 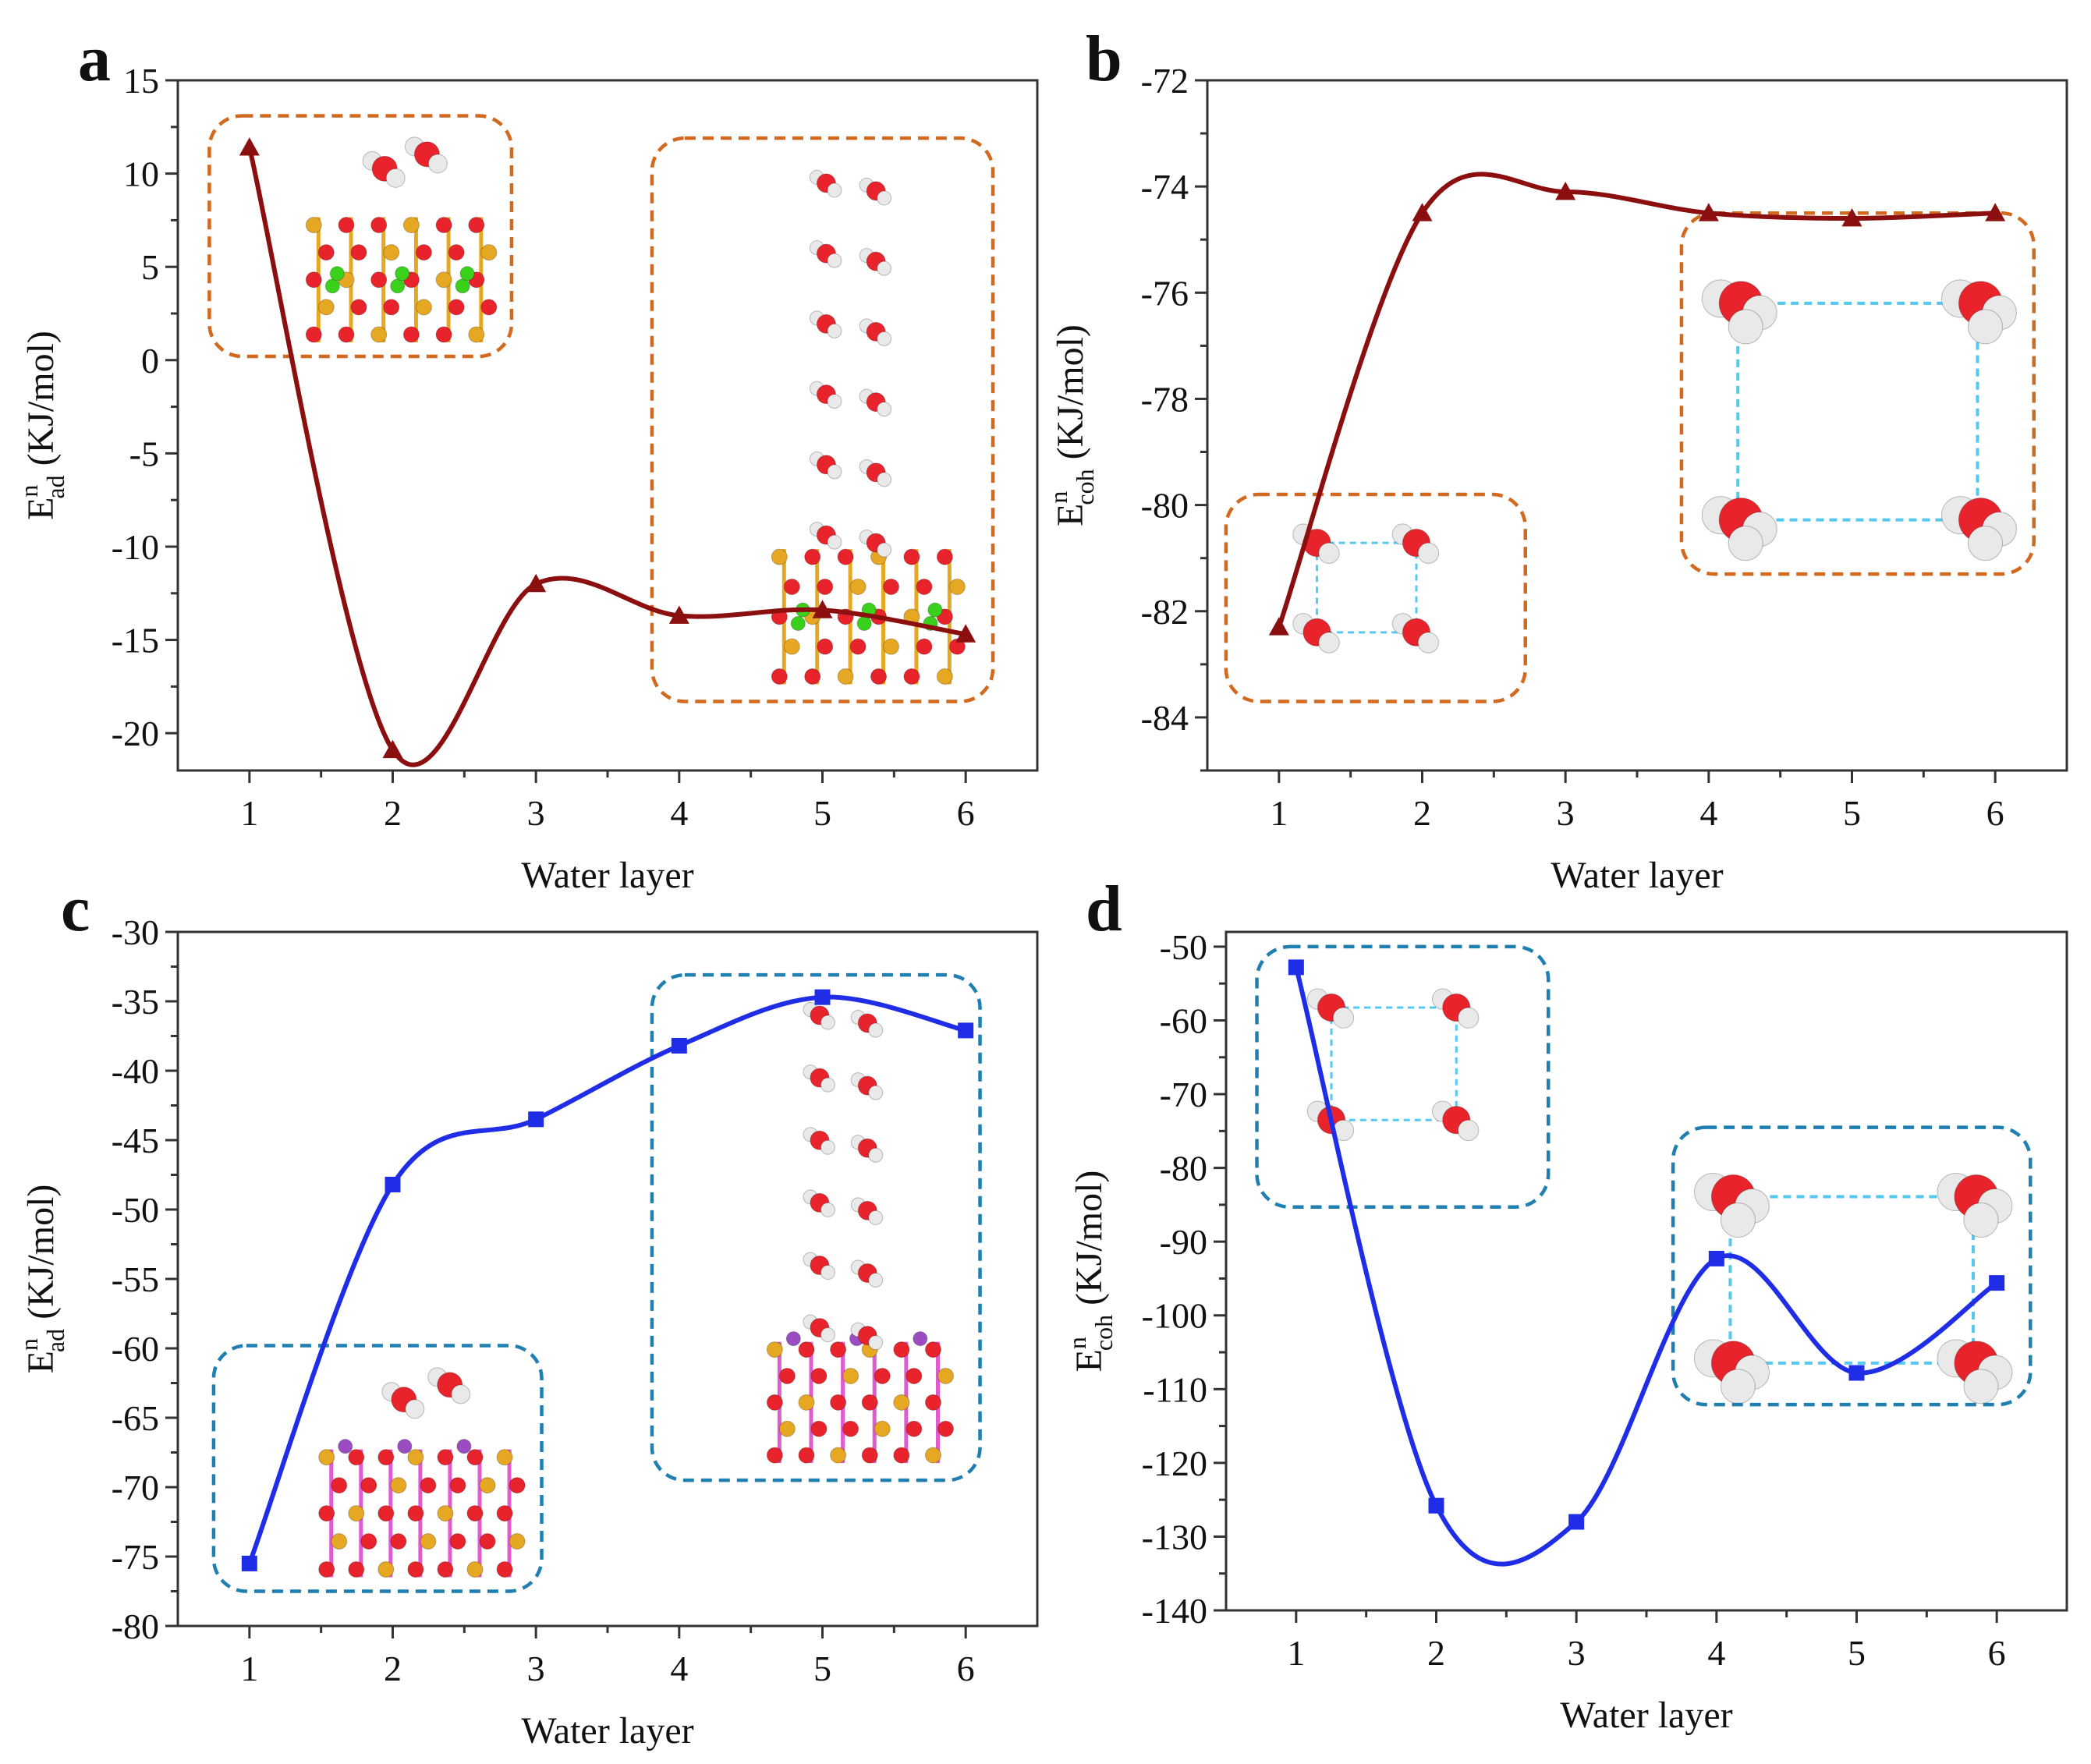 I want to click on x-tick-label: 1, so click(x=1296, y=1653).